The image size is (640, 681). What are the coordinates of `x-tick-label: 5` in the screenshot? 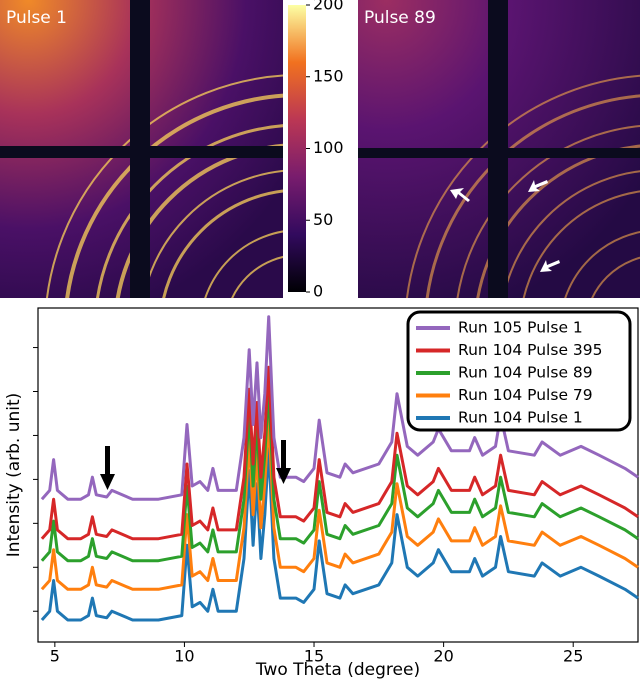 It's located at (55, 656).